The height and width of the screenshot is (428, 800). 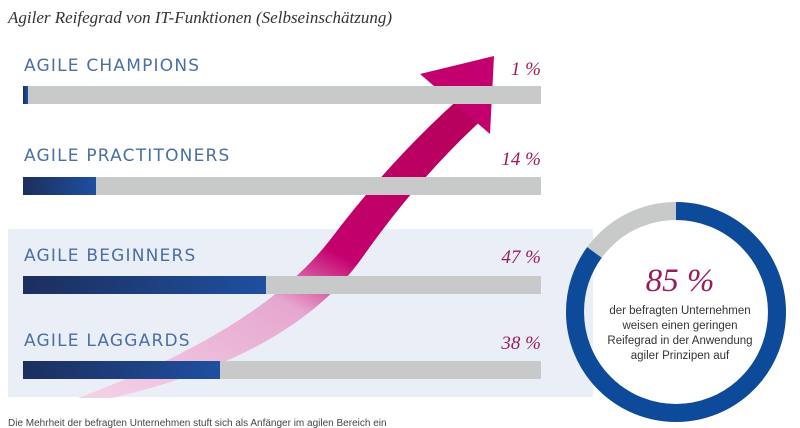 What do you see at coordinates (26, 95) in the screenshot?
I see `bar-champions` at bounding box center [26, 95].